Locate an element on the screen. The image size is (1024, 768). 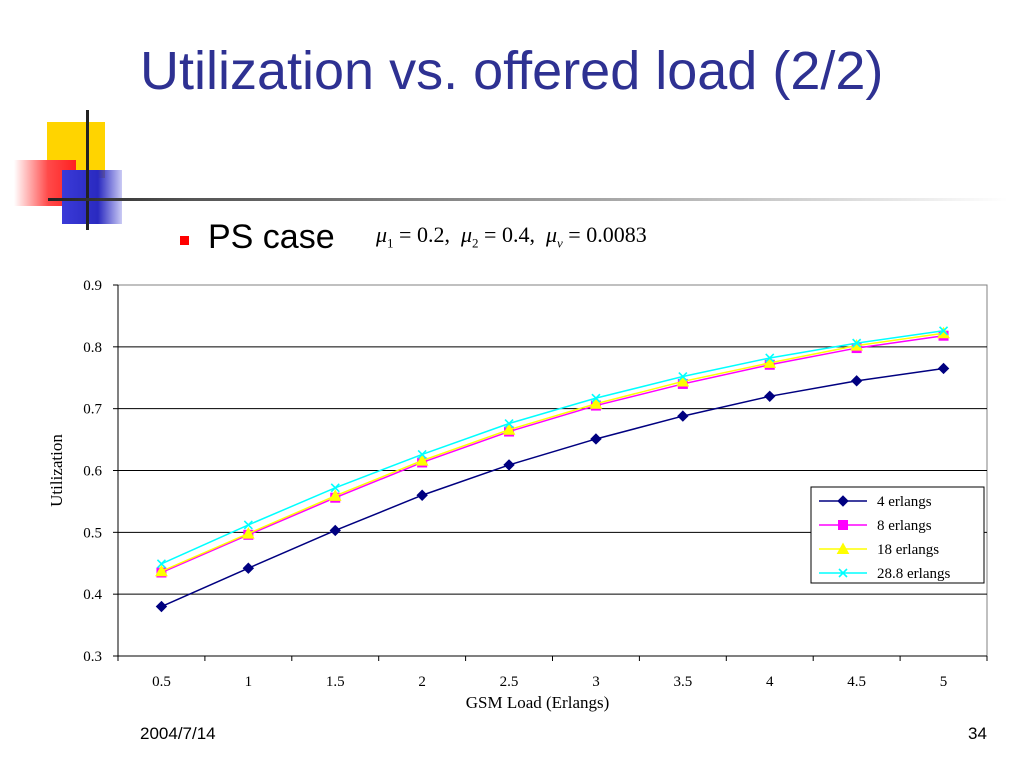
y-tick-label: 0.3 is located at coordinates (92, 657).